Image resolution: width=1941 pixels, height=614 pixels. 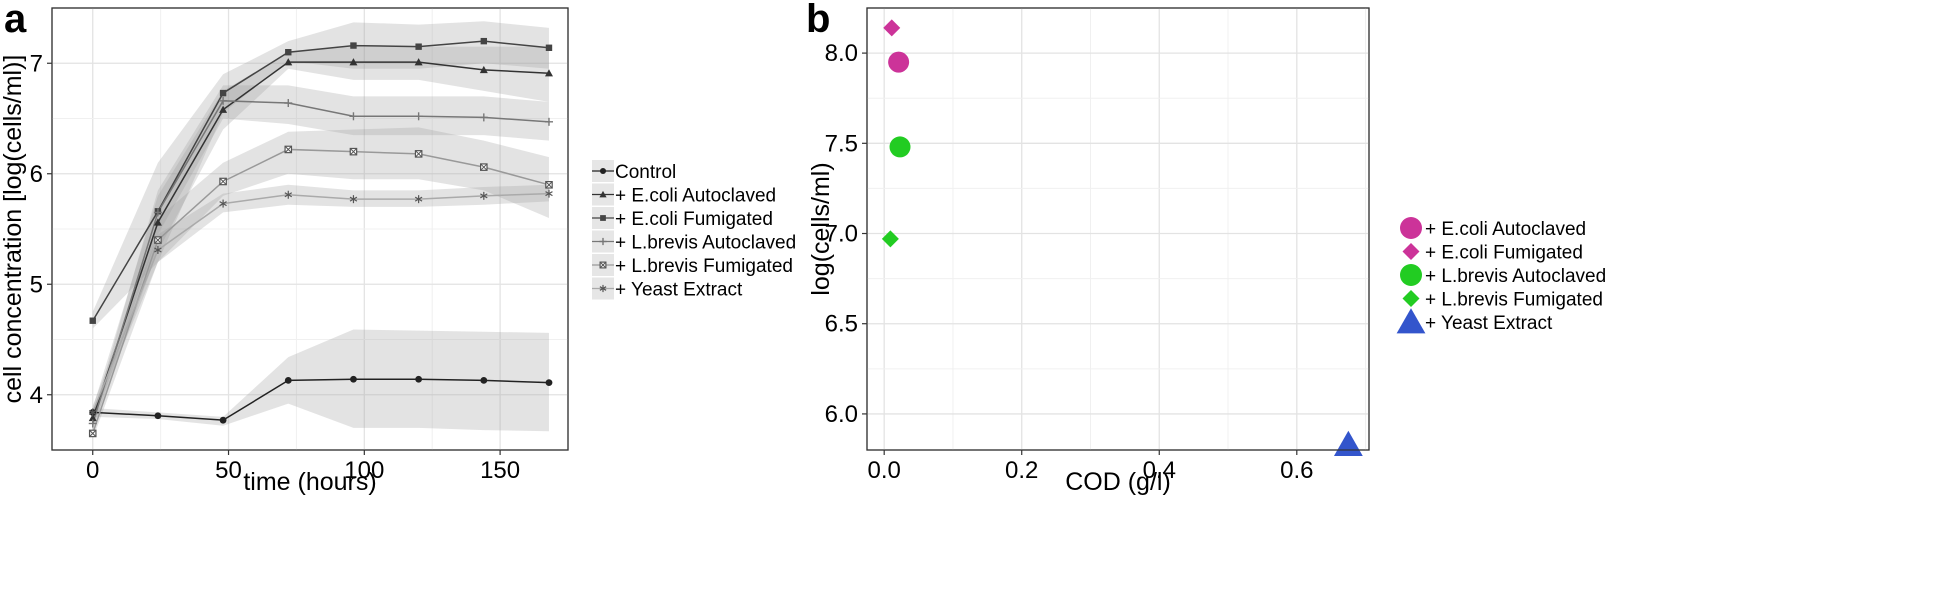 I want to click on panel-b-letter: b, so click(x=818, y=20).